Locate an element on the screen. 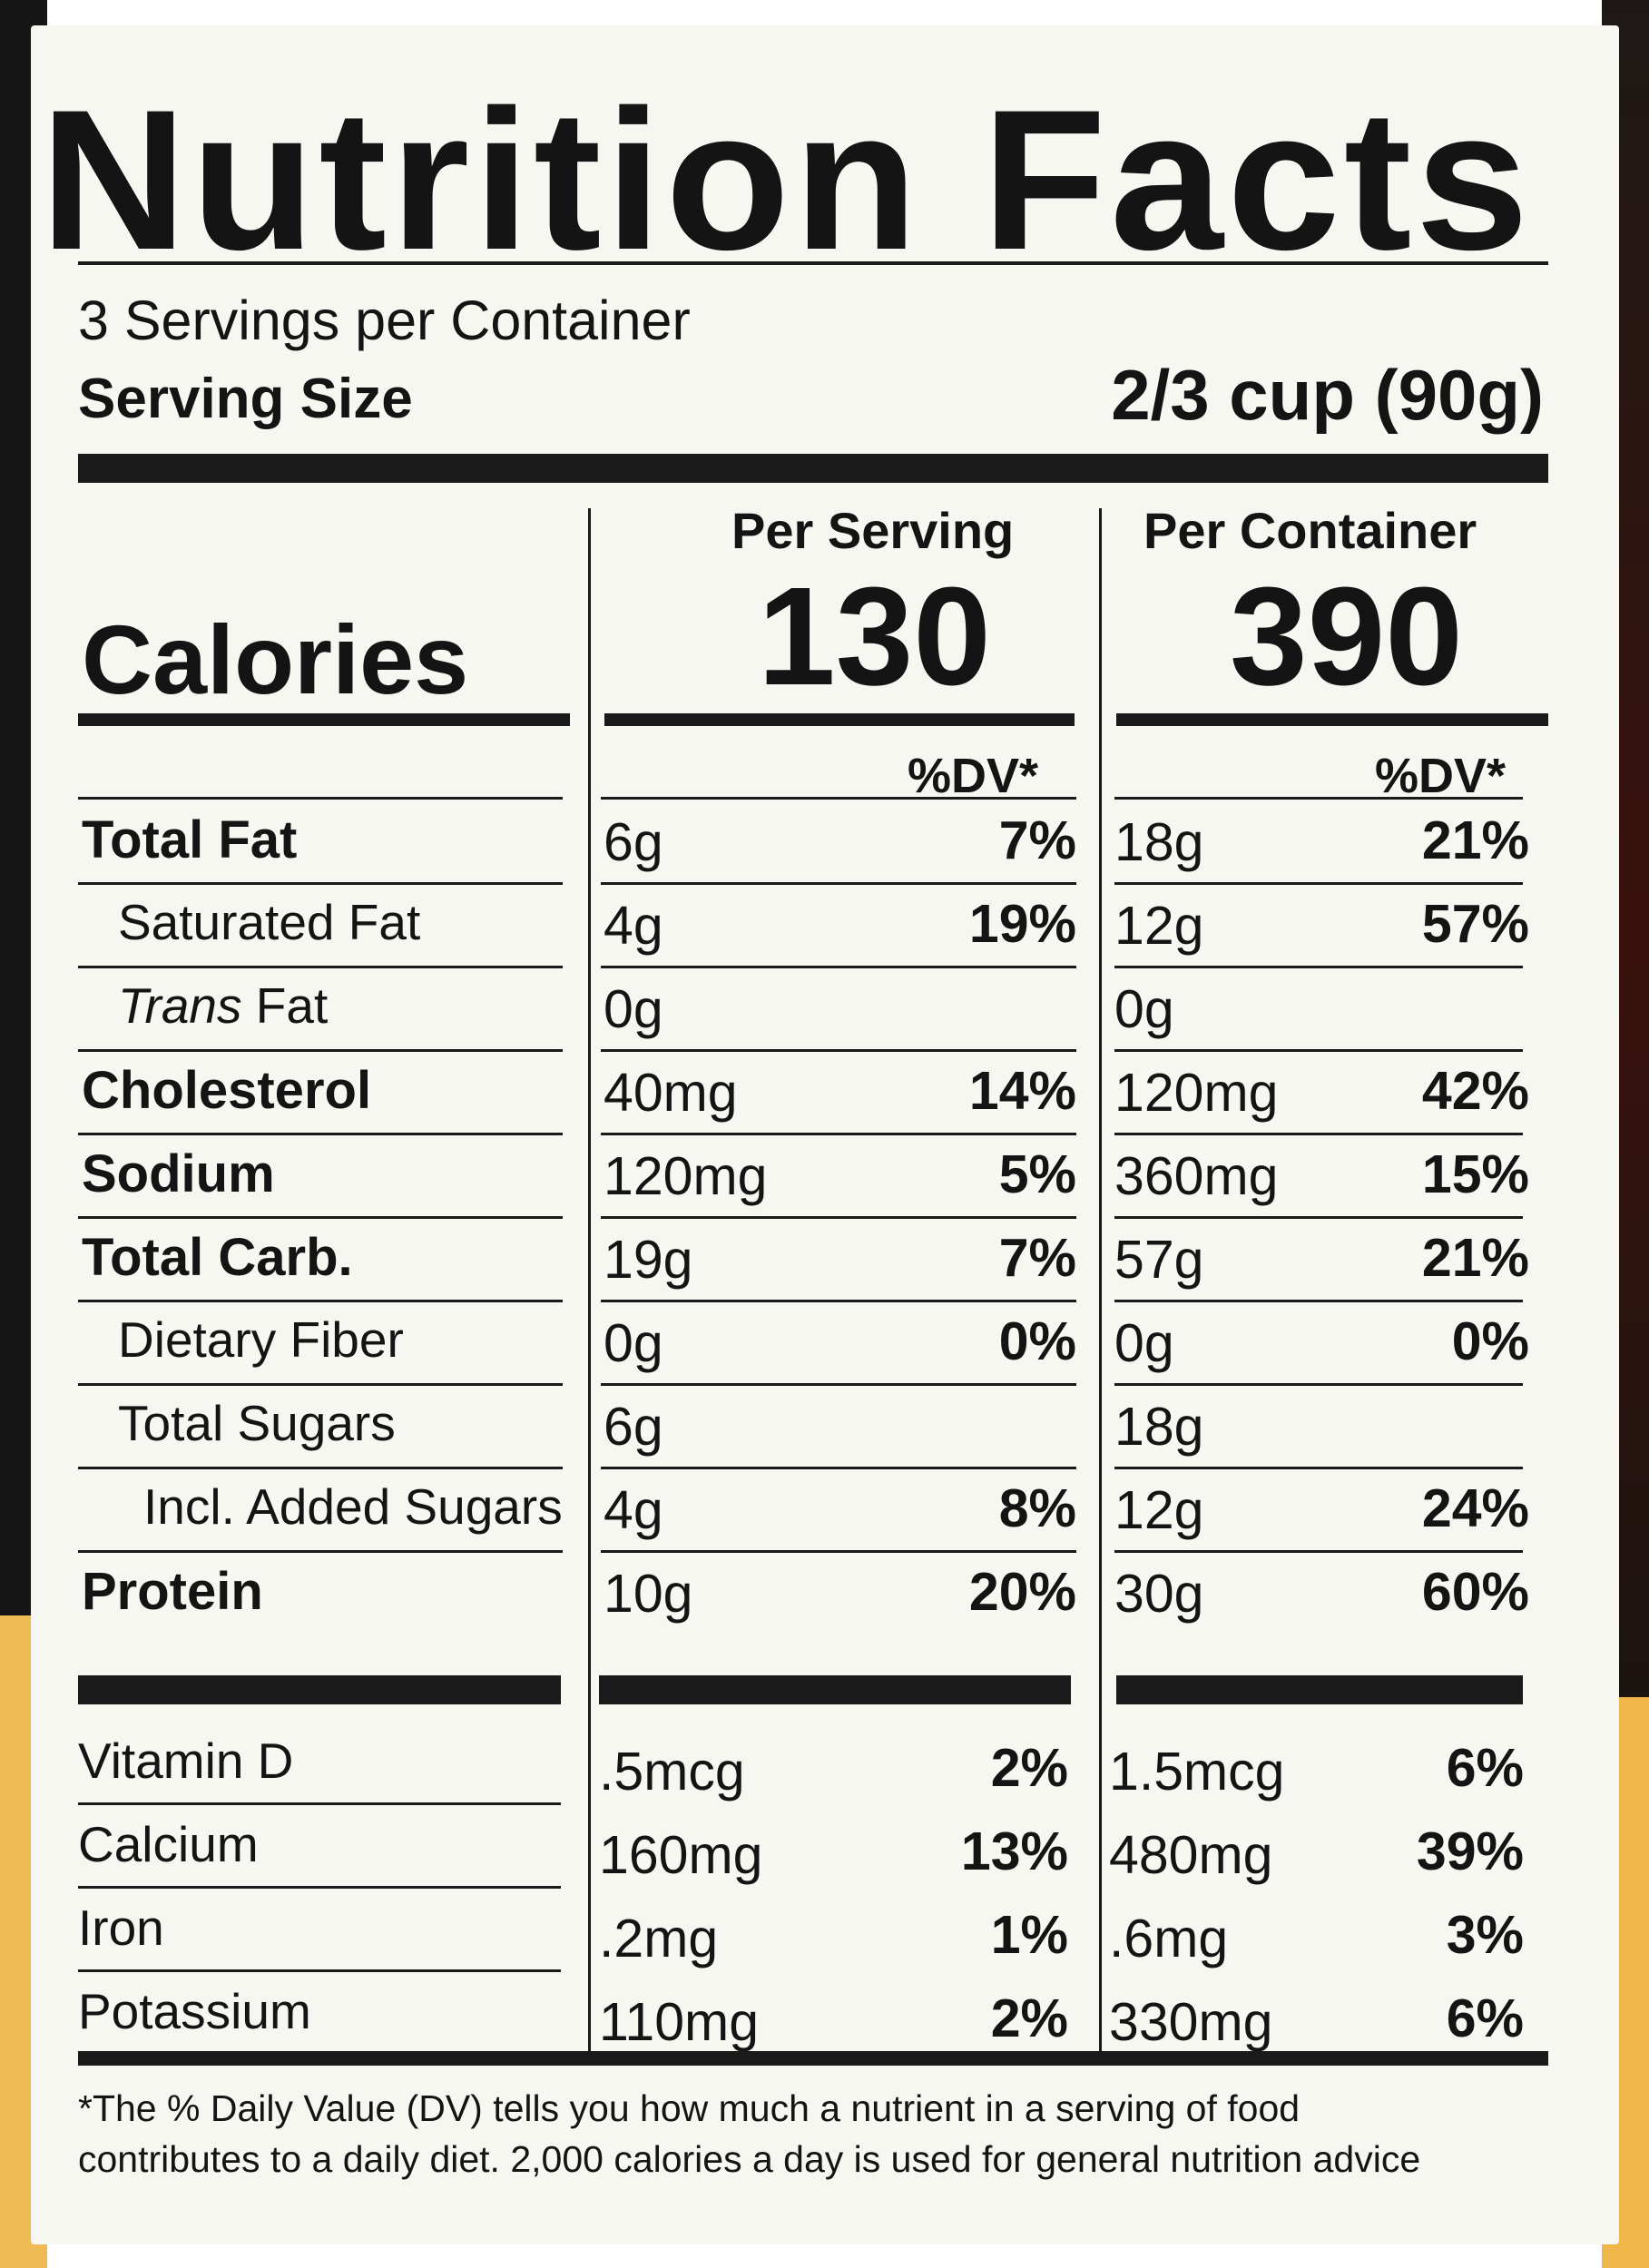  nutrient-name-text: Dietary Fiber is located at coordinates (261, 1339).